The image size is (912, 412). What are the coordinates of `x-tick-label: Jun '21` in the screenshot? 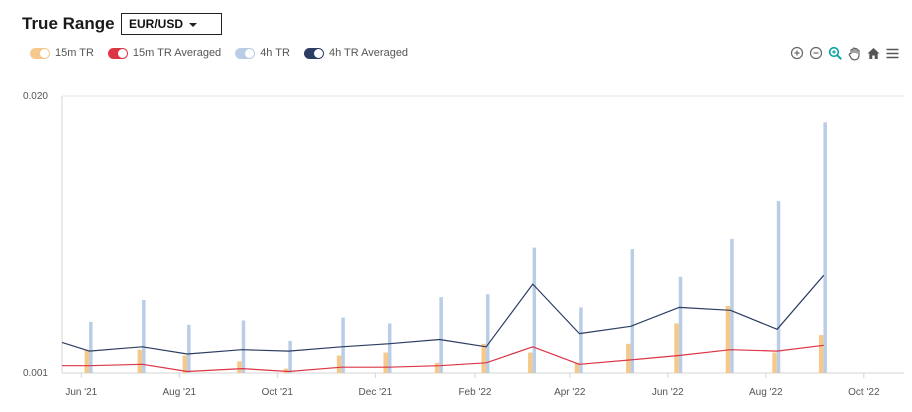 It's located at (81, 392).